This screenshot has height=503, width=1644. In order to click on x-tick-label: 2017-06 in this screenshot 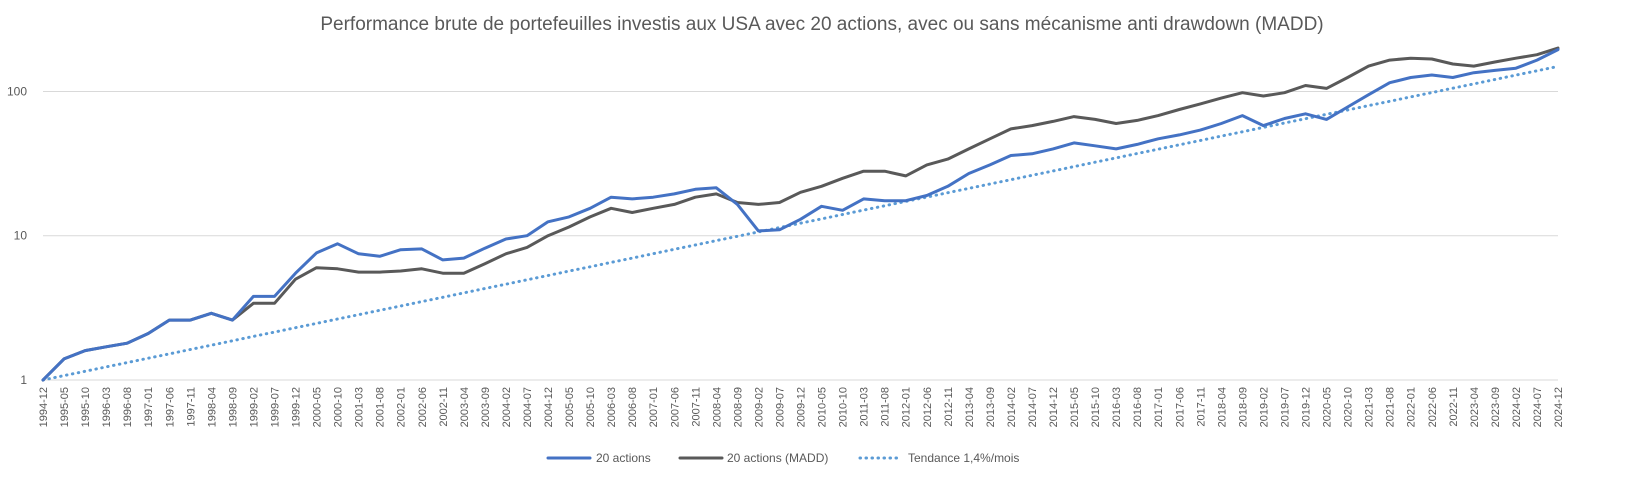, I will do `click(1180, 407)`.